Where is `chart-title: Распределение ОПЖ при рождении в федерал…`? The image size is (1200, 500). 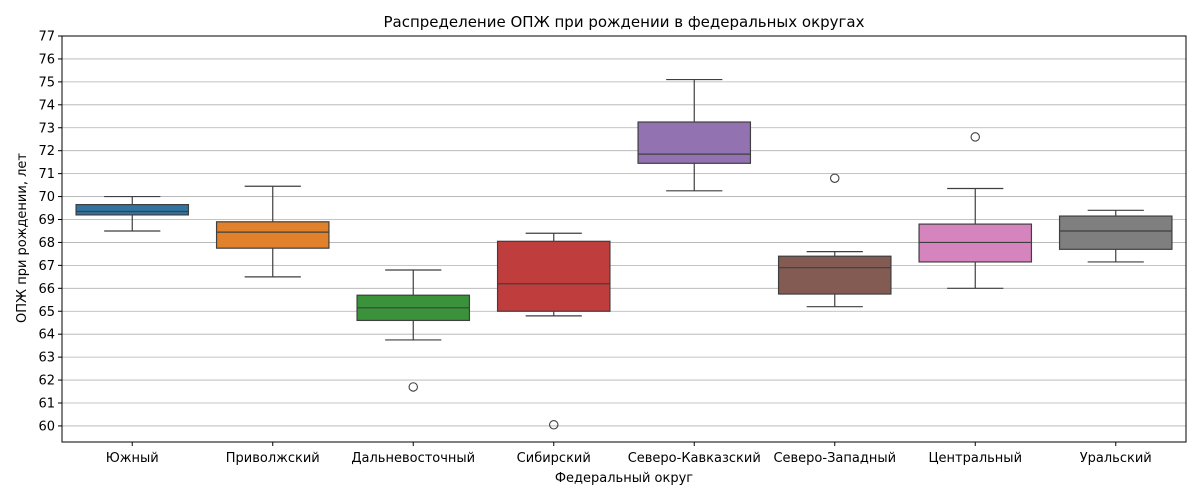
chart-title: Распределение ОПЖ при рождении в федерал… is located at coordinates (623, 22).